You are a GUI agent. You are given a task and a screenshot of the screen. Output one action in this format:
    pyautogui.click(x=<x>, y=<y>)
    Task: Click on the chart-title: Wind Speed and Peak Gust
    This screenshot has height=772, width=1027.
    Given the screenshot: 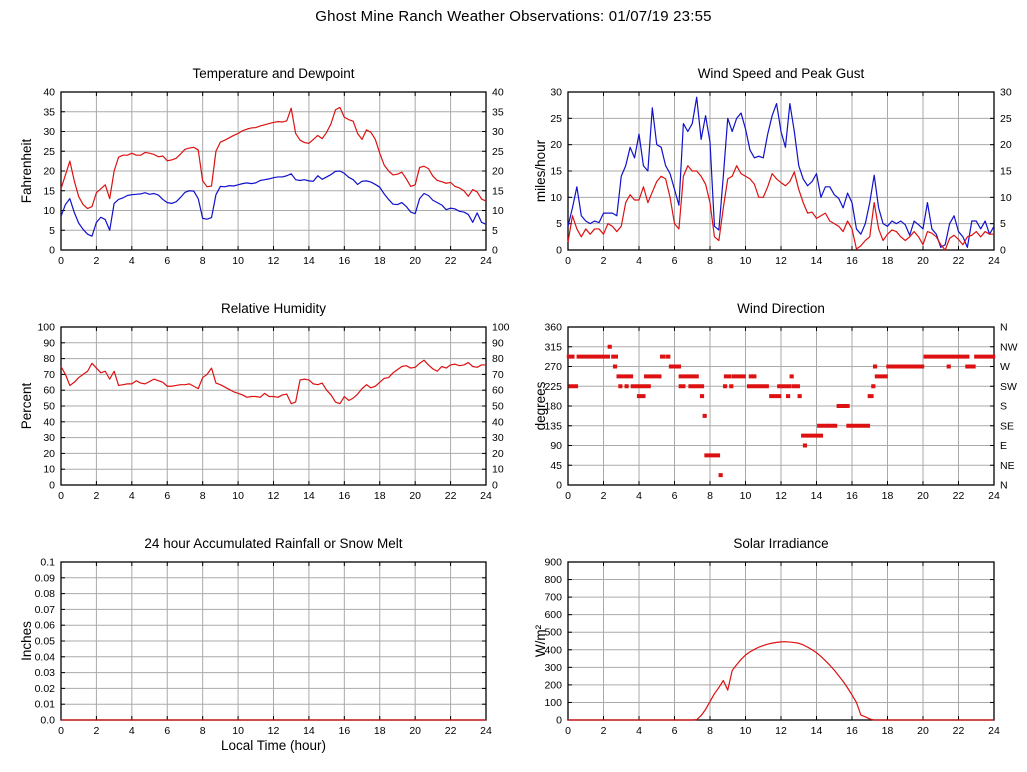 What is the action you would take?
    pyautogui.click(x=781, y=73)
    